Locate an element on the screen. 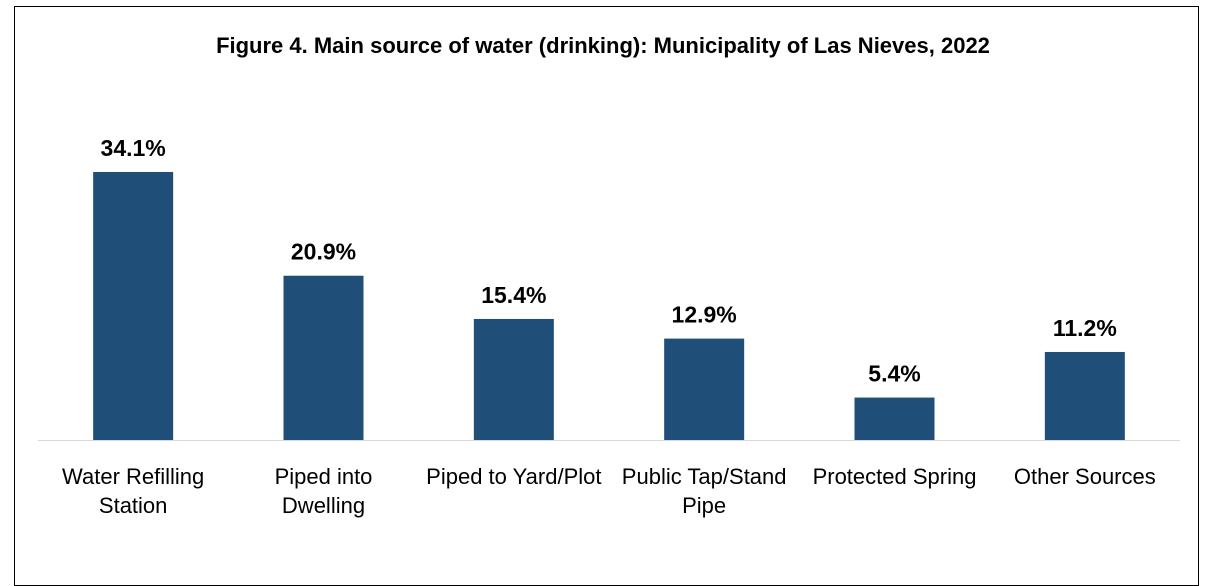  value-label: 15.4% is located at coordinates (513, 295).